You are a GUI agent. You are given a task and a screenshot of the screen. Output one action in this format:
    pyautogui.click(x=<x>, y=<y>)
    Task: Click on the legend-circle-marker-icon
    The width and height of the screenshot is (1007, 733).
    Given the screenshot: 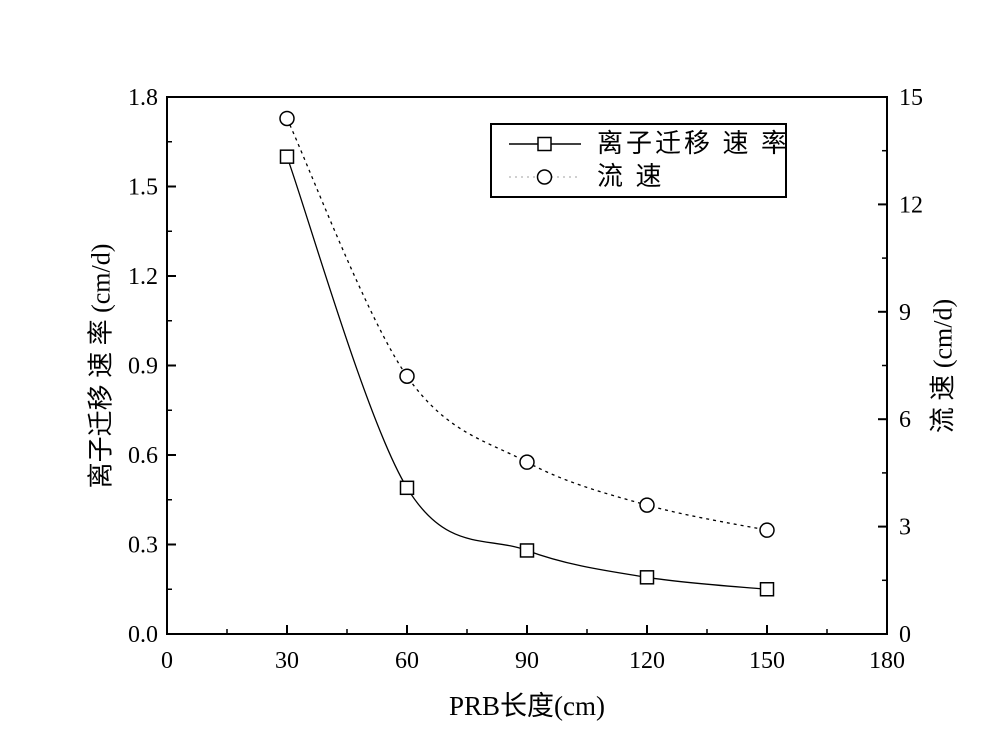 What is the action you would take?
    pyautogui.click(x=544, y=177)
    